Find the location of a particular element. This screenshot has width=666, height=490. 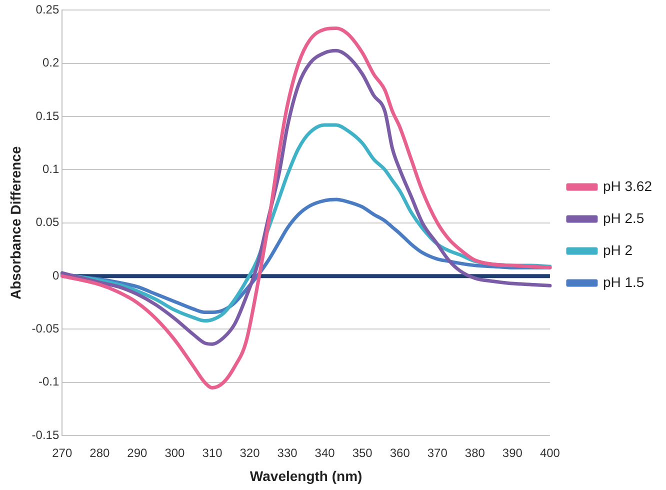

x-tick-label: 380 is located at coordinates (475, 453).